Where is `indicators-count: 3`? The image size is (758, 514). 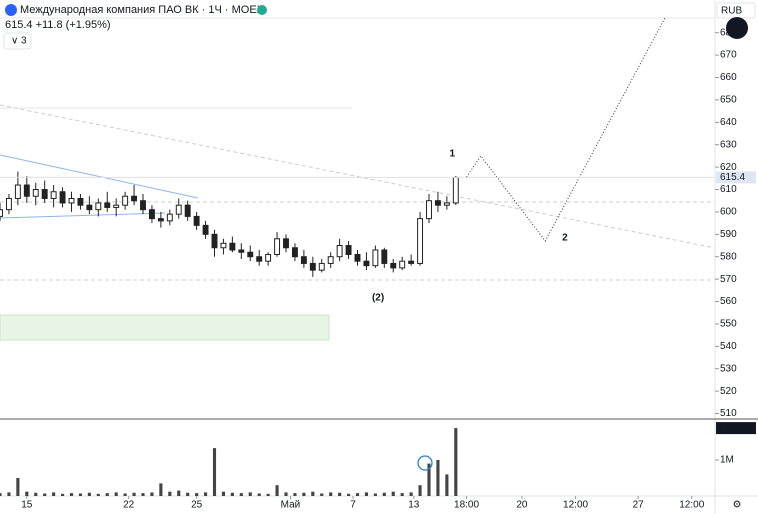
indicators-count: 3 is located at coordinates (24, 41).